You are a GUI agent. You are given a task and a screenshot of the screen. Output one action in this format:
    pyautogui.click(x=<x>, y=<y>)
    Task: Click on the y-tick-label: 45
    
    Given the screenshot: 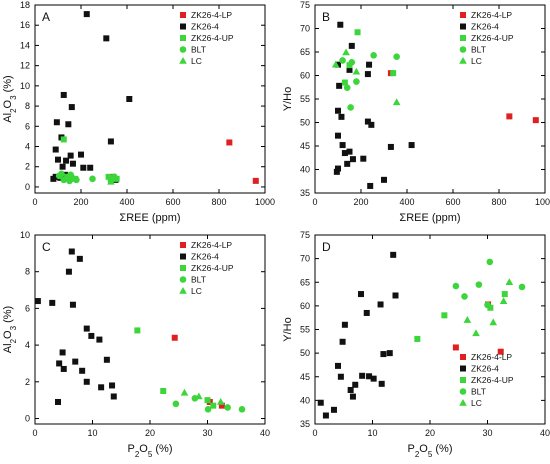 What is the action you would take?
    pyautogui.click(x=305, y=146)
    